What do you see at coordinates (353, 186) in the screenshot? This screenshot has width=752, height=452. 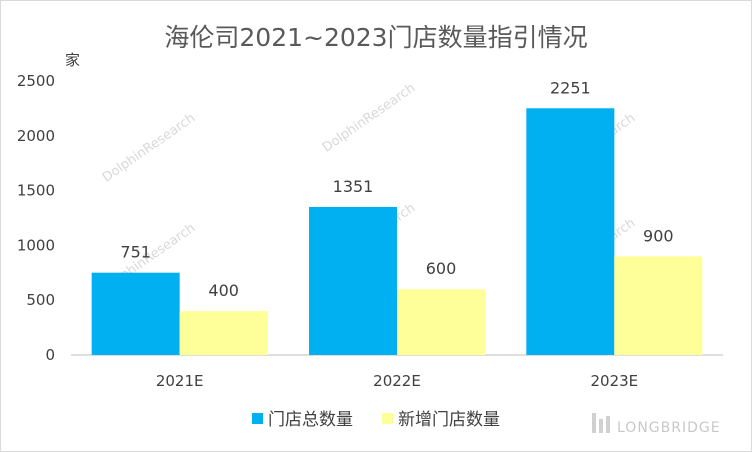 I see `data-label: 1351` at bounding box center [353, 186].